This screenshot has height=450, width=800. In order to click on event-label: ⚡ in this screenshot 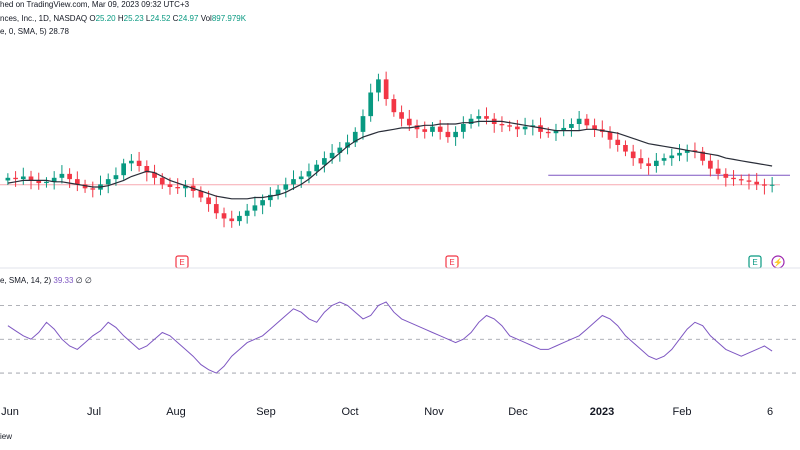, I will do `click(778, 262)`.